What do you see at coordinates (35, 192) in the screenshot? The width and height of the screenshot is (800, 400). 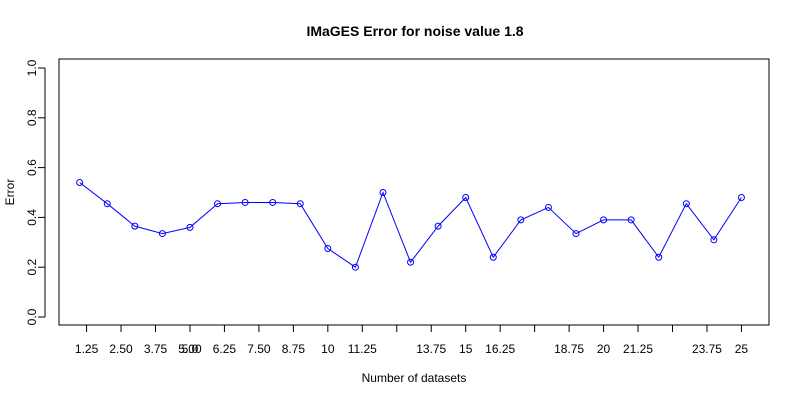 I see `y-axis: 0.0 0.2 0.4 0.6 0.8 1.0` at bounding box center [35, 192].